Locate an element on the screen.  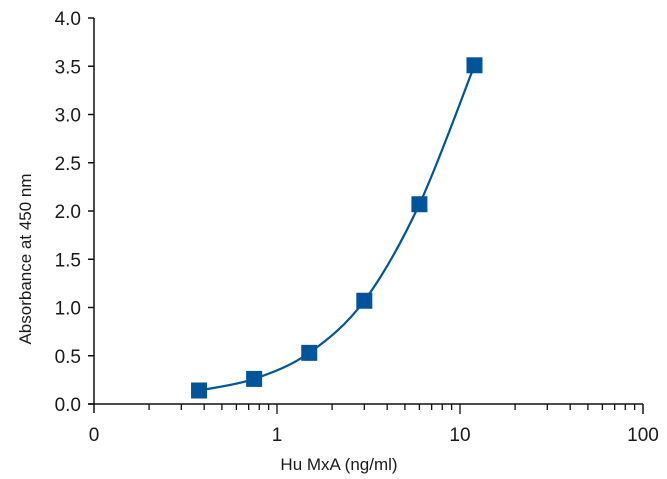
y-tick-label: 3.5 is located at coordinates (68, 67).